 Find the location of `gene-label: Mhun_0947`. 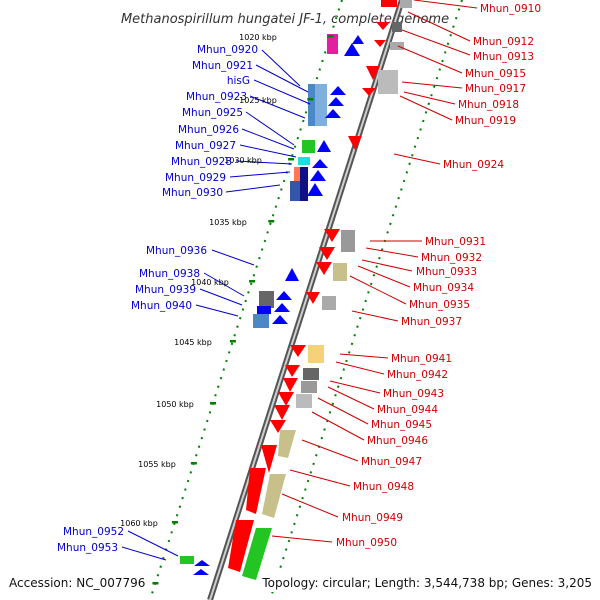

gene-label: Mhun_0947 is located at coordinates (391, 462).